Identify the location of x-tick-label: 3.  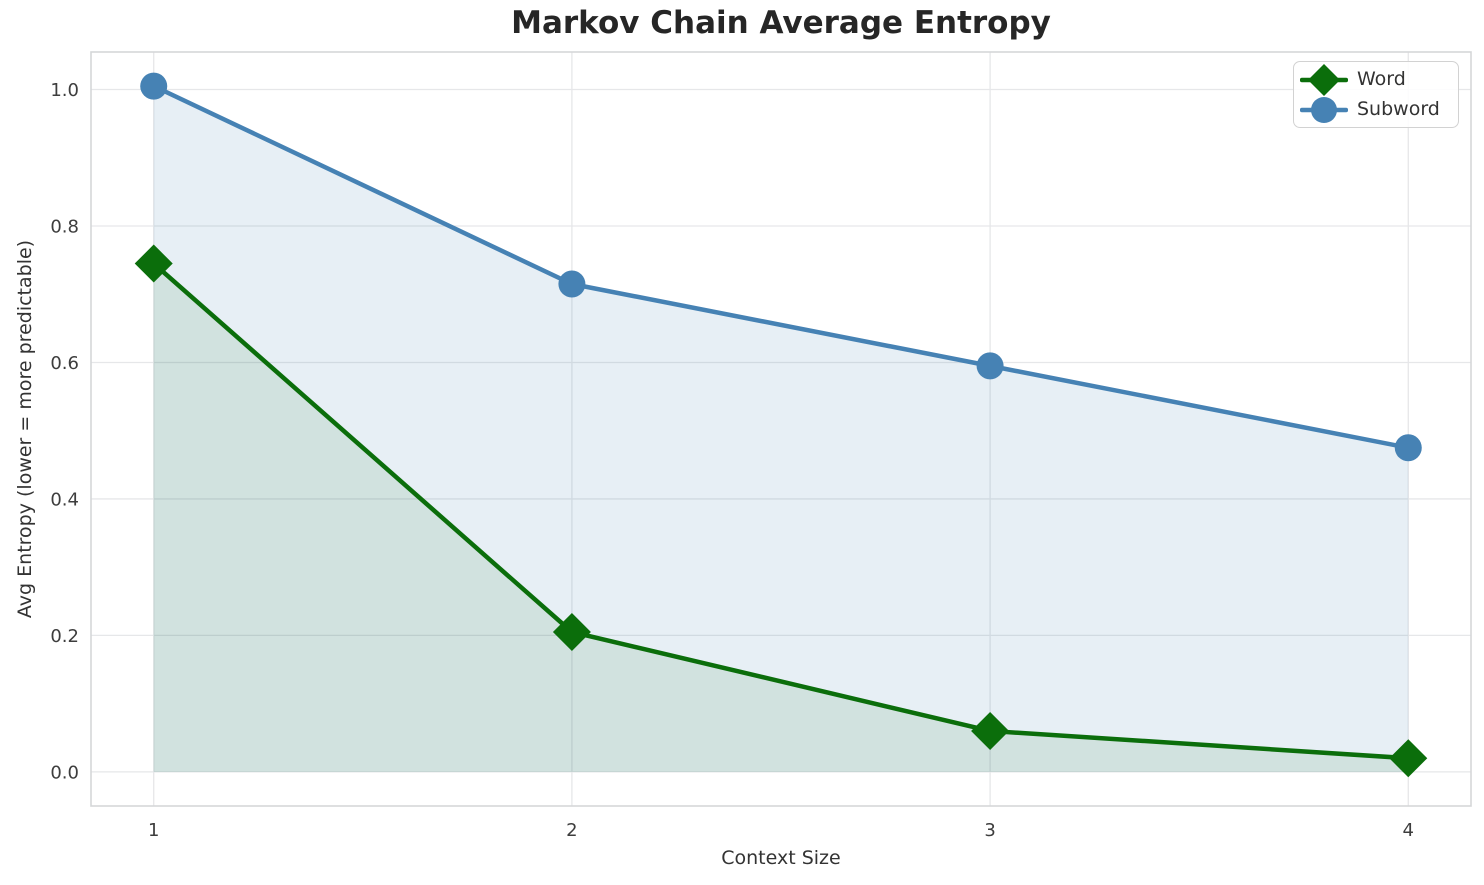
(989, 830).